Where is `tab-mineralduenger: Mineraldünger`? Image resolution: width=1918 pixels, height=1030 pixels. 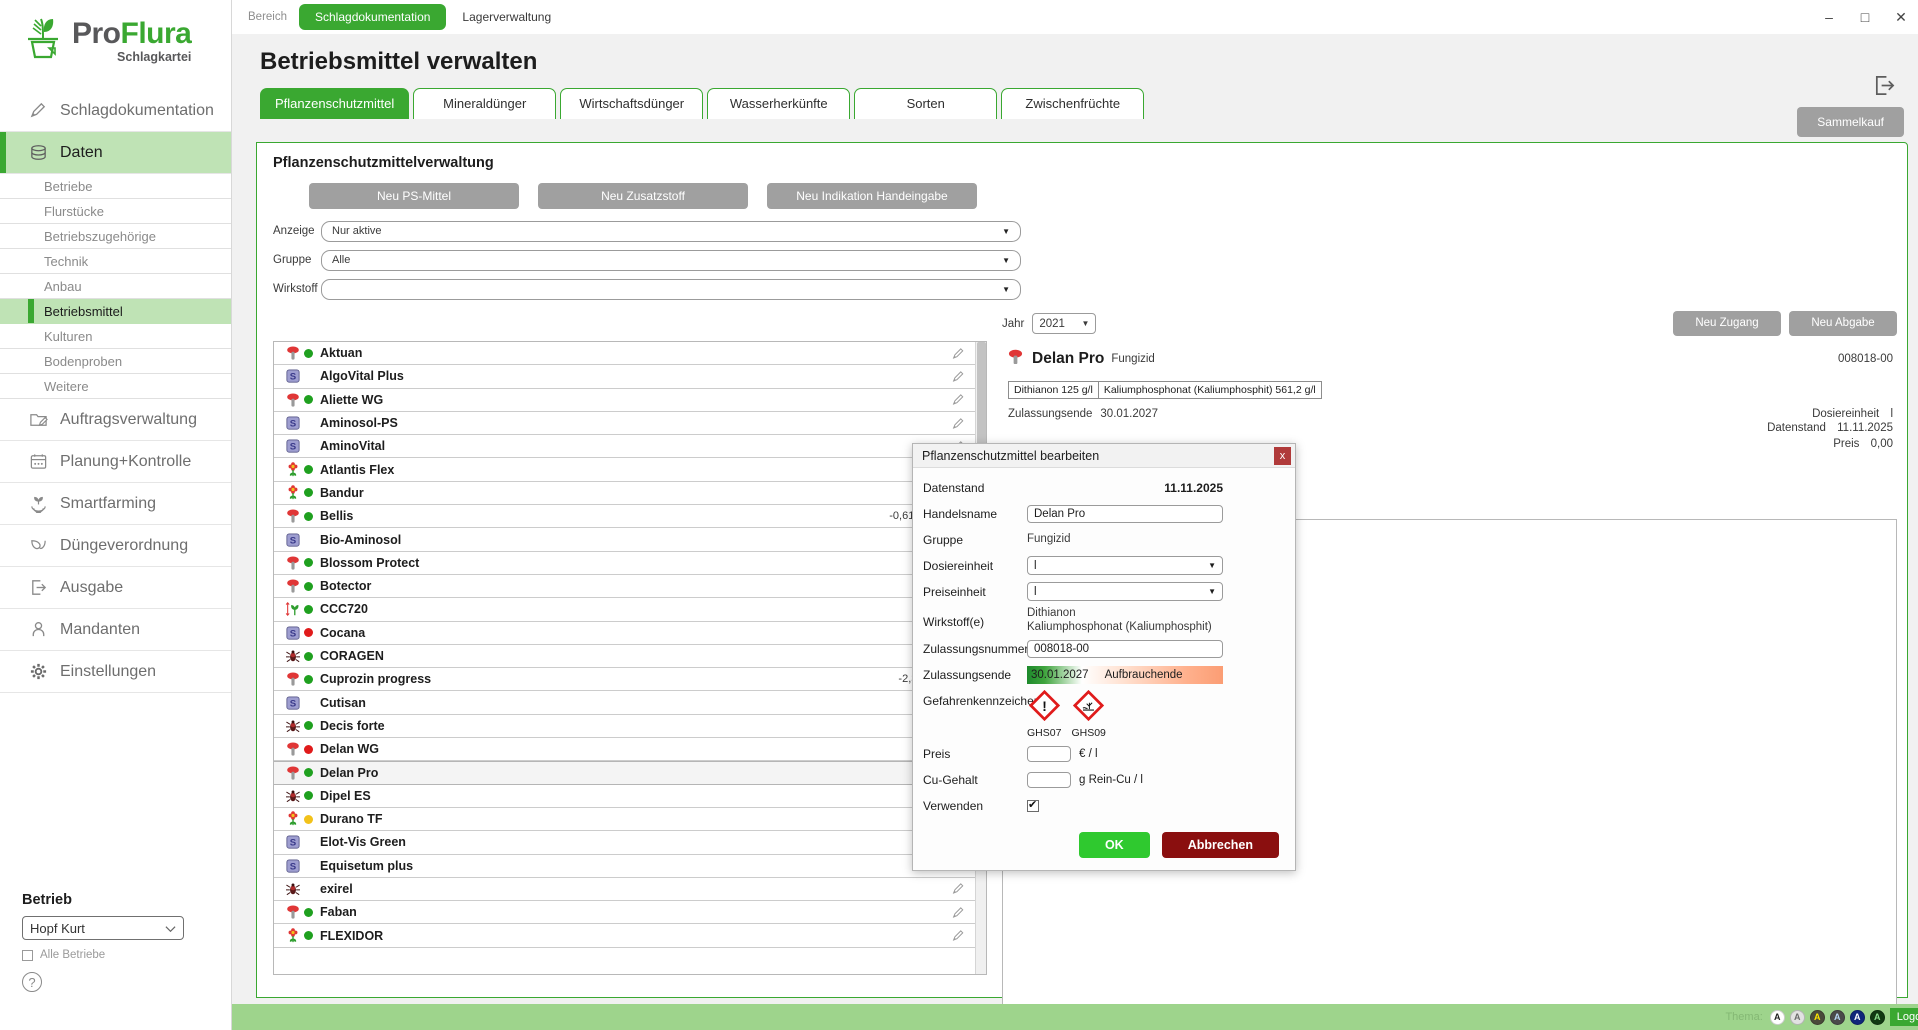
tab-mineralduenger: Mineraldünger is located at coordinates (485, 103).